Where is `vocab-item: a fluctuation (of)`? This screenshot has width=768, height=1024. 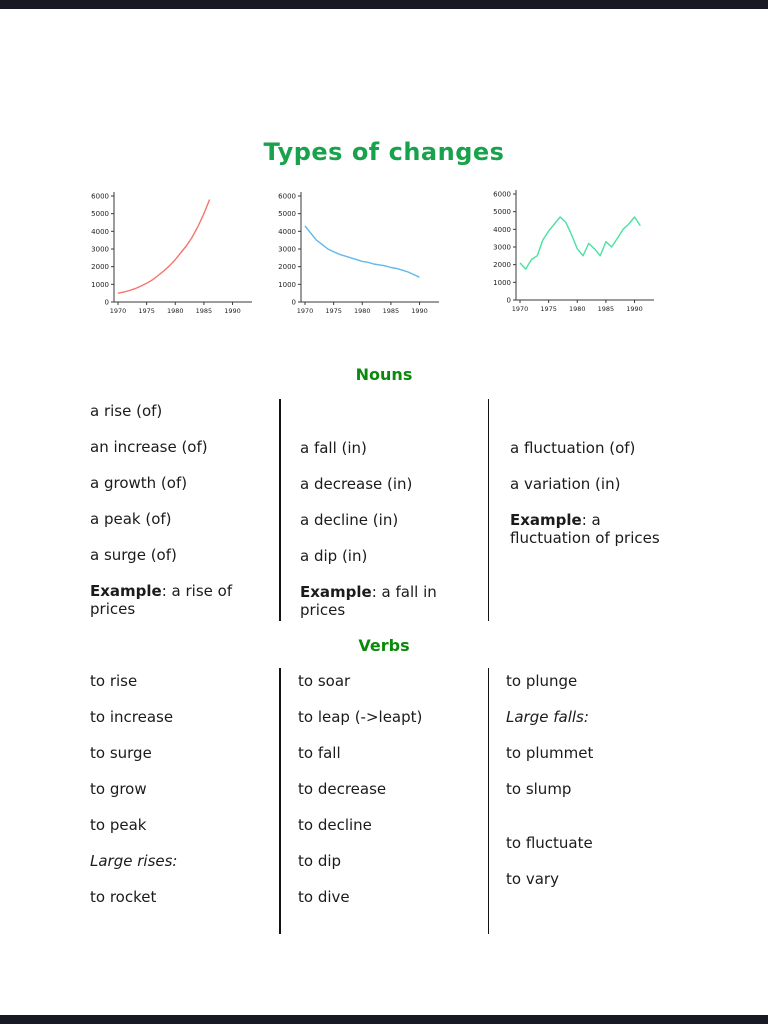 vocab-item: a fluctuation (of) is located at coordinates (573, 448).